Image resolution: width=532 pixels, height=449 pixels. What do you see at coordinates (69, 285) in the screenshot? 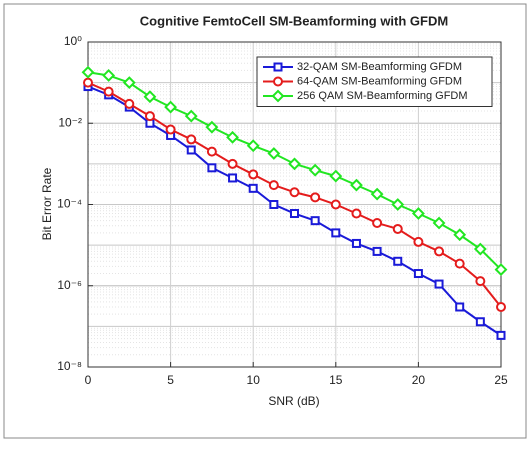
I see `y-tick-label: 10⁻⁶` at bounding box center [69, 285].